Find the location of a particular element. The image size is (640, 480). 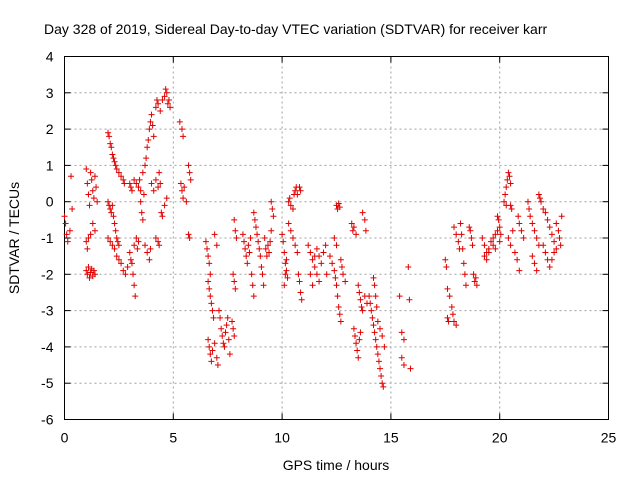

x-tick-label: 10 is located at coordinates (282, 438).